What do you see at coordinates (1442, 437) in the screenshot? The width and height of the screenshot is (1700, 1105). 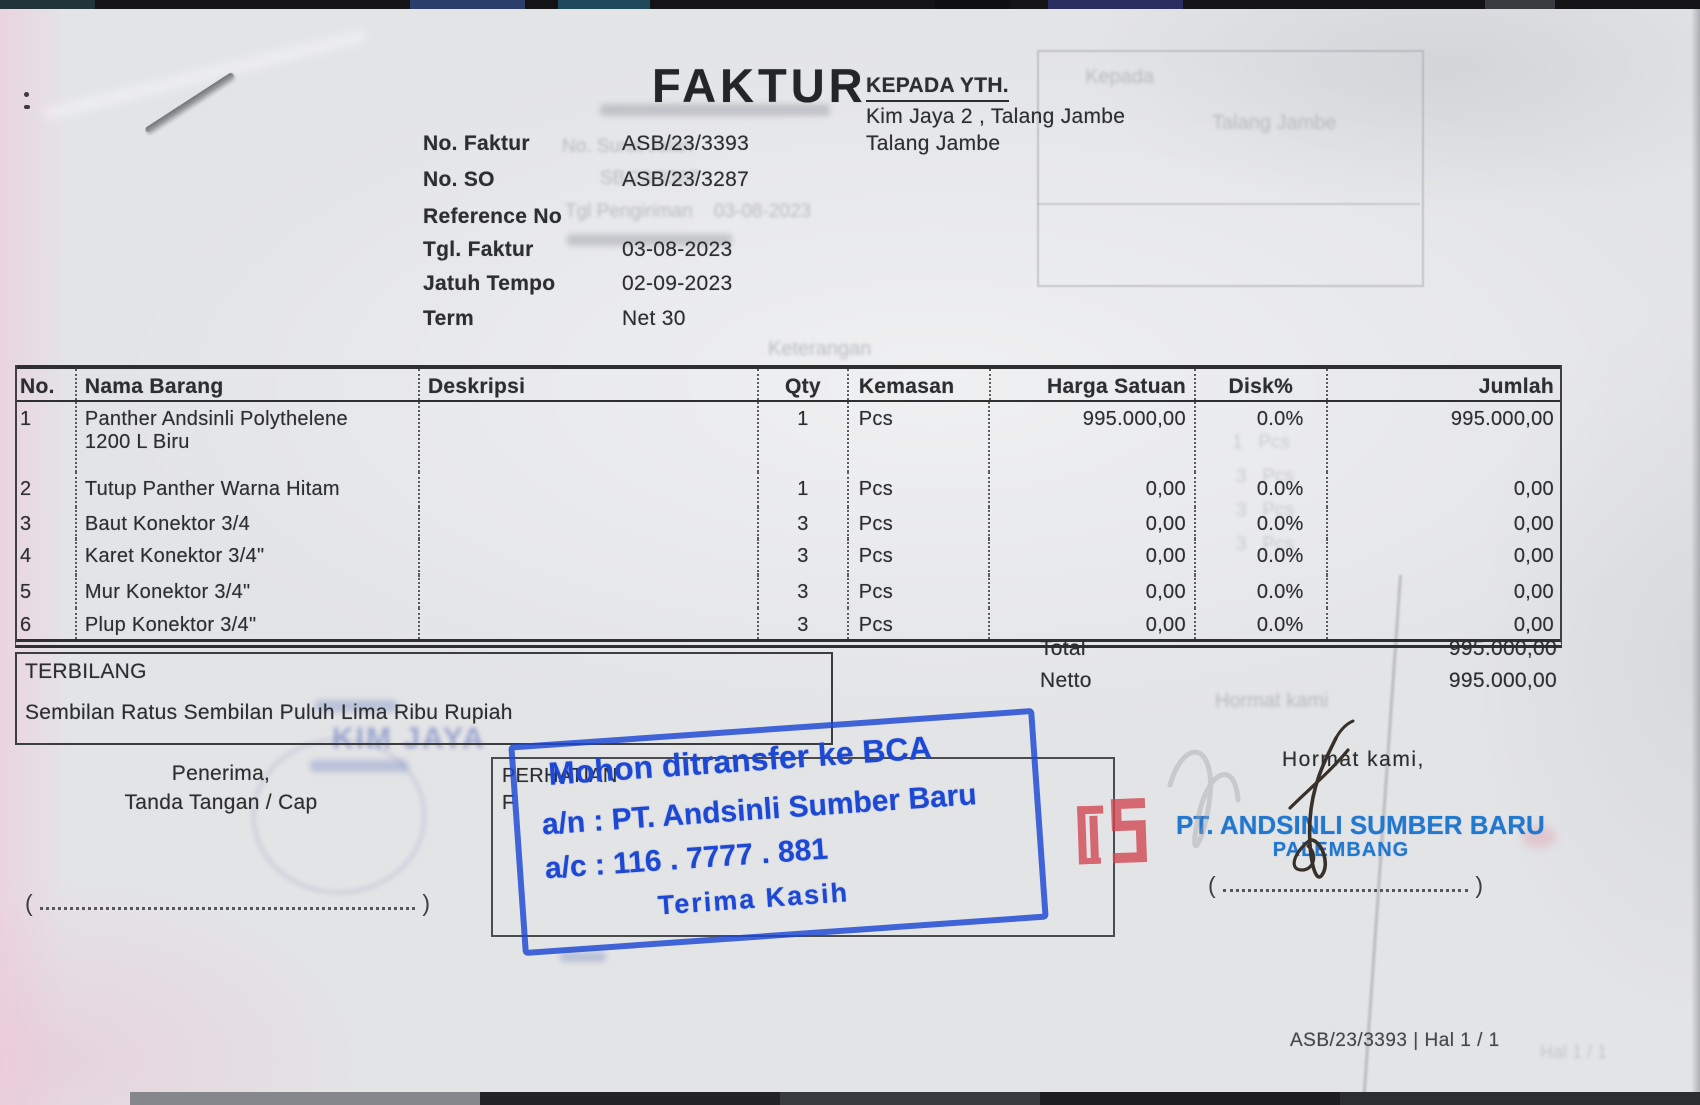 I see `cell-jumlah: 995.000,00` at bounding box center [1442, 437].